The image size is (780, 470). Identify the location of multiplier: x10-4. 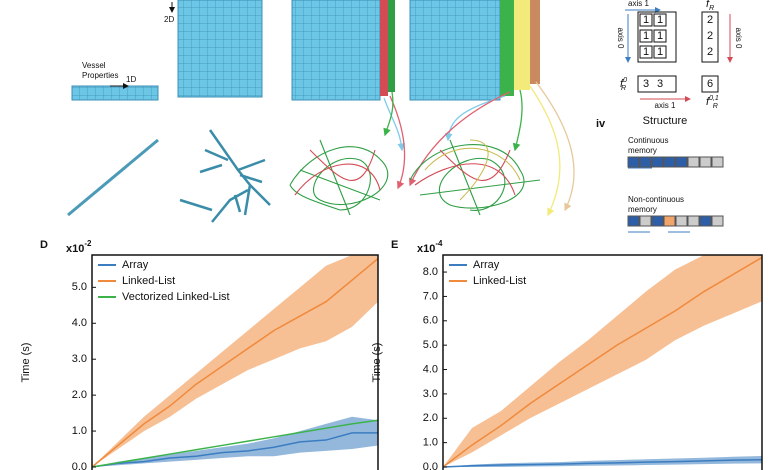
(430, 247).